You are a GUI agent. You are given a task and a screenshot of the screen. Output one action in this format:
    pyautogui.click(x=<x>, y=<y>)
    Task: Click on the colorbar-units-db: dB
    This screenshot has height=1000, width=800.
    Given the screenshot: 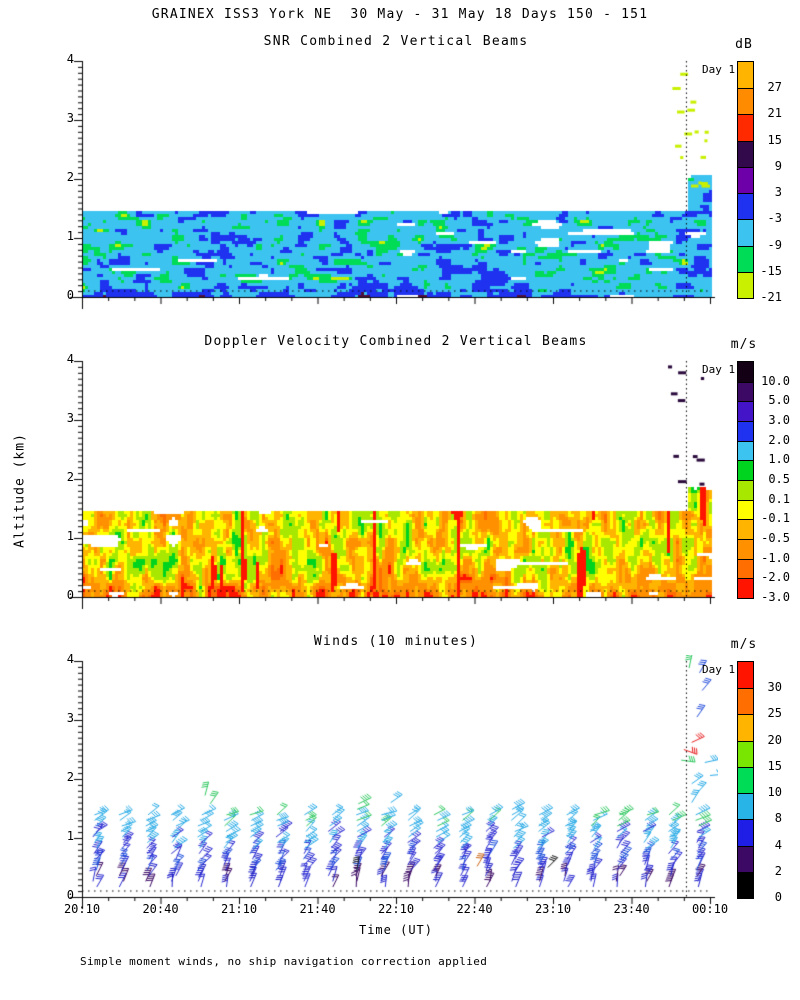 What is the action you would take?
    pyautogui.click(x=744, y=44)
    